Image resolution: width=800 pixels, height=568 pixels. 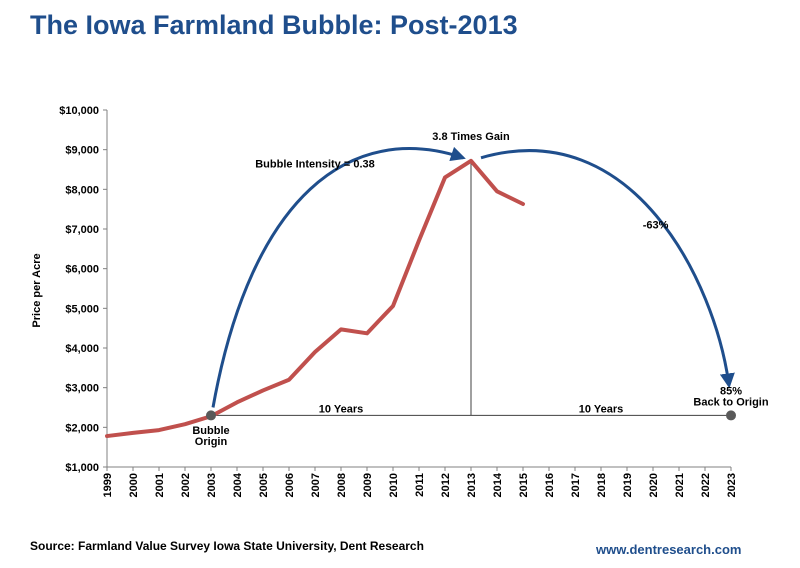 What do you see at coordinates (82, 190) in the screenshot?
I see `y-tick-label: $8,000` at bounding box center [82, 190].